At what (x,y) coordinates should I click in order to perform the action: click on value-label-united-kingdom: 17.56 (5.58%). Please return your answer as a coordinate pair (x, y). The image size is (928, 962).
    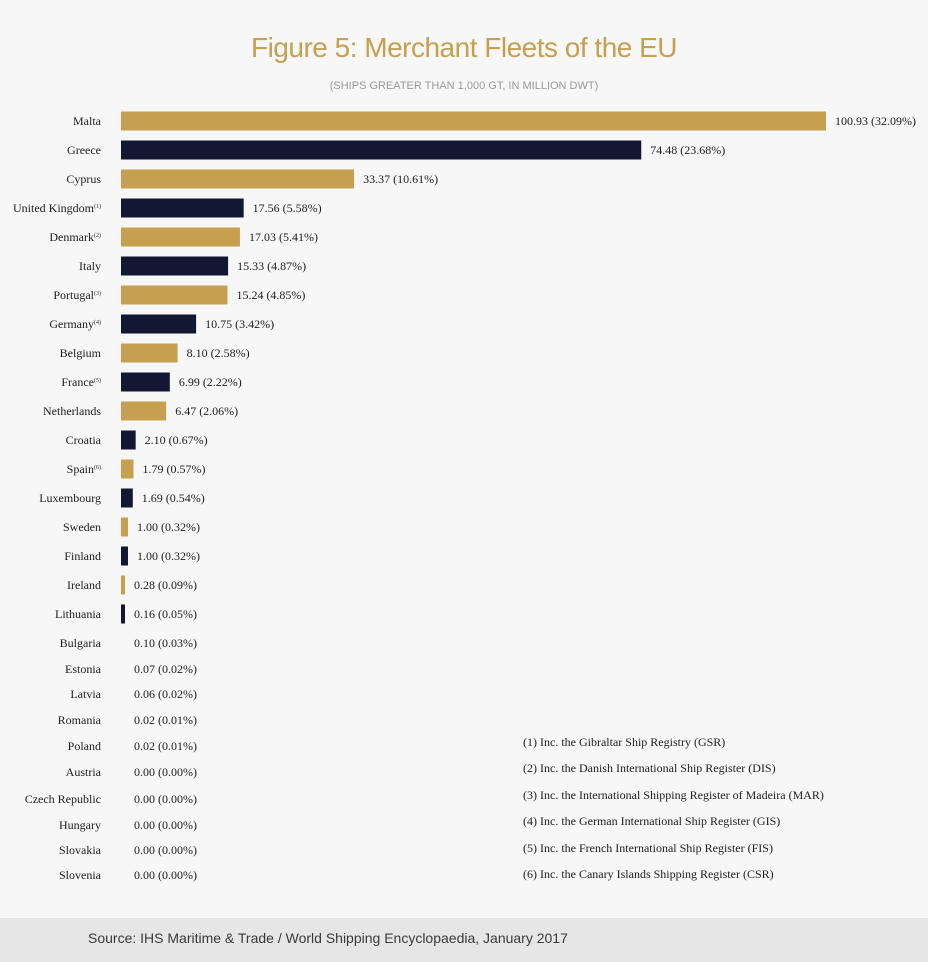
    Looking at the image, I should click on (287, 208).